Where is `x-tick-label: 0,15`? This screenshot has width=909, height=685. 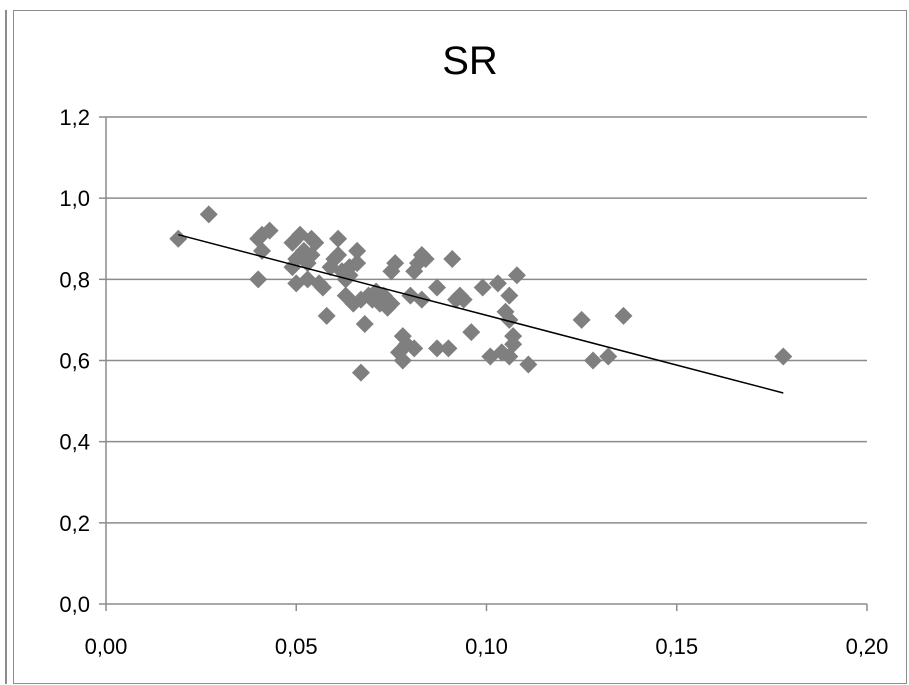 x-tick-label: 0,15 is located at coordinates (676, 646).